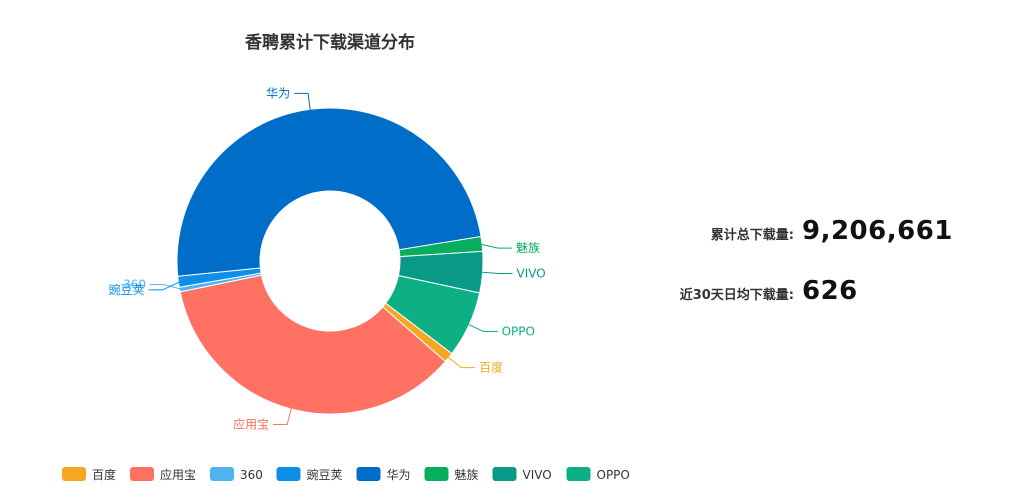 The height and width of the screenshot is (503, 1012). Describe the element at coordinates (613, 475) in the screenshot. I see `legend-label-7: OPPO` at that location.